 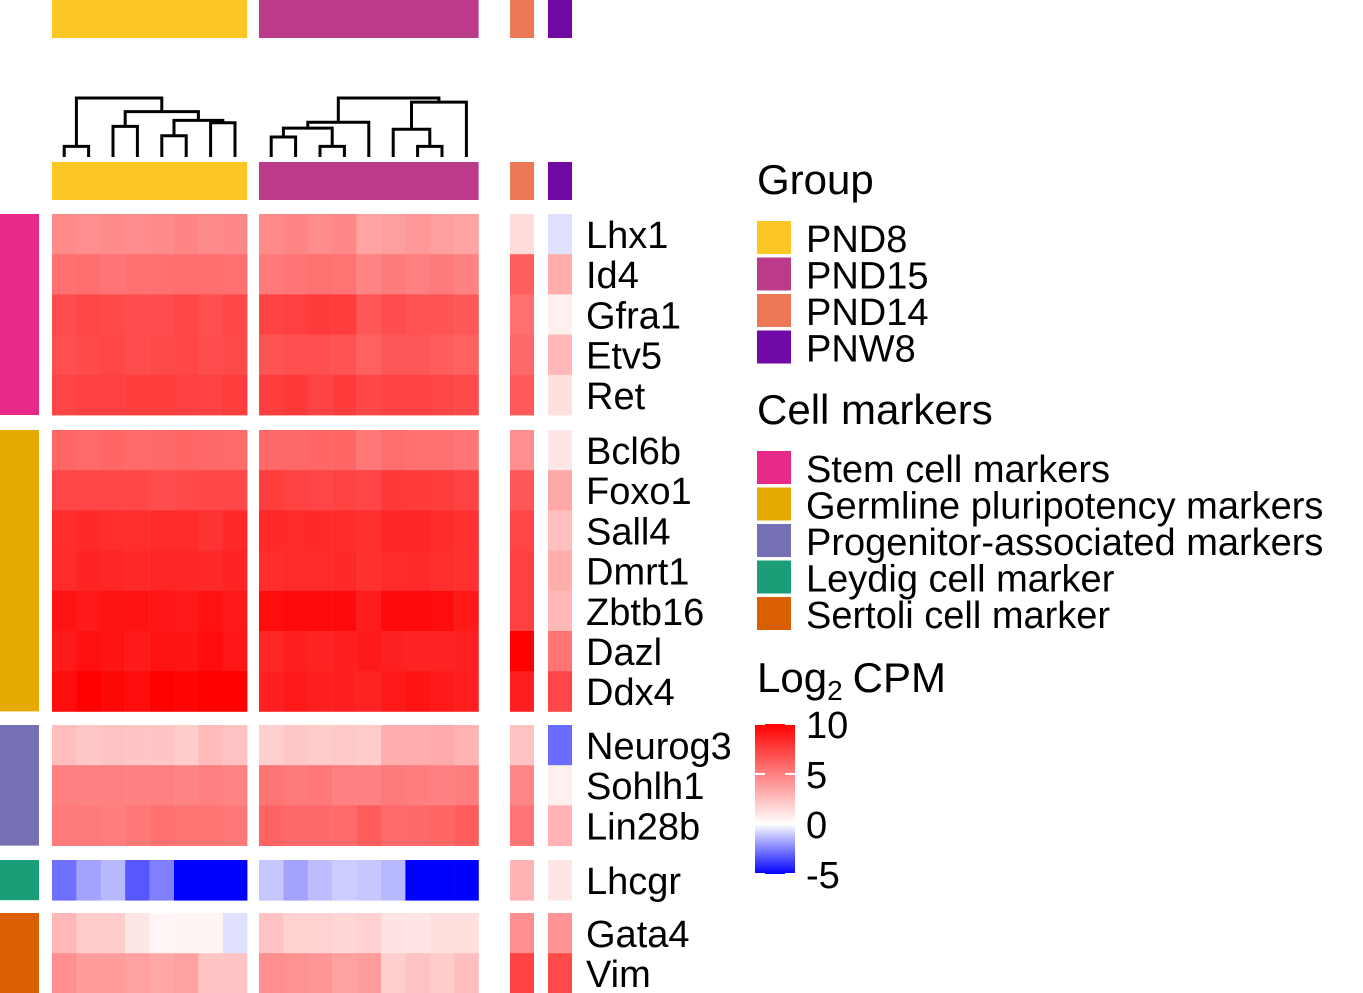 What do you see at coordinates (19, 785) in the screenshot?
I see `marker-annotation-progenitor-associated-markers` at bounding box center [19, 785].